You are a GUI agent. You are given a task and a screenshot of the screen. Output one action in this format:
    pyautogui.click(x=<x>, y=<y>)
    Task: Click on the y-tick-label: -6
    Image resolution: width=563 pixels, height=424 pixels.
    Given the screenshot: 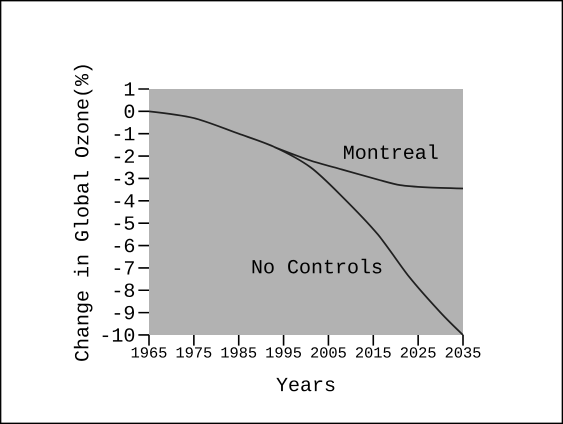 What is the action you would take?
    pyautogui.click(x=124, y=245)
    